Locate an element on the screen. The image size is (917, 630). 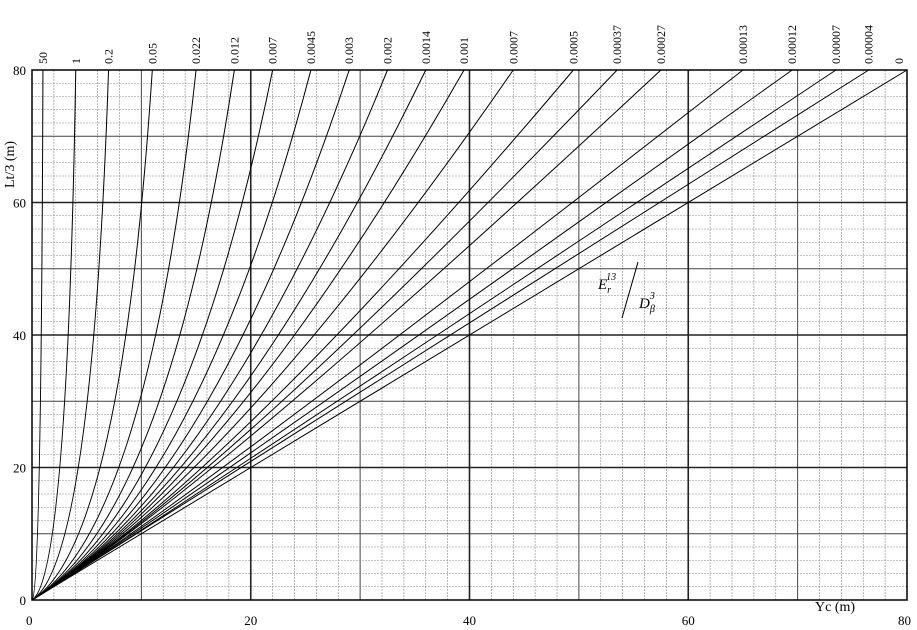
y-tick-label: 80 is located at coordinates (19, 70).